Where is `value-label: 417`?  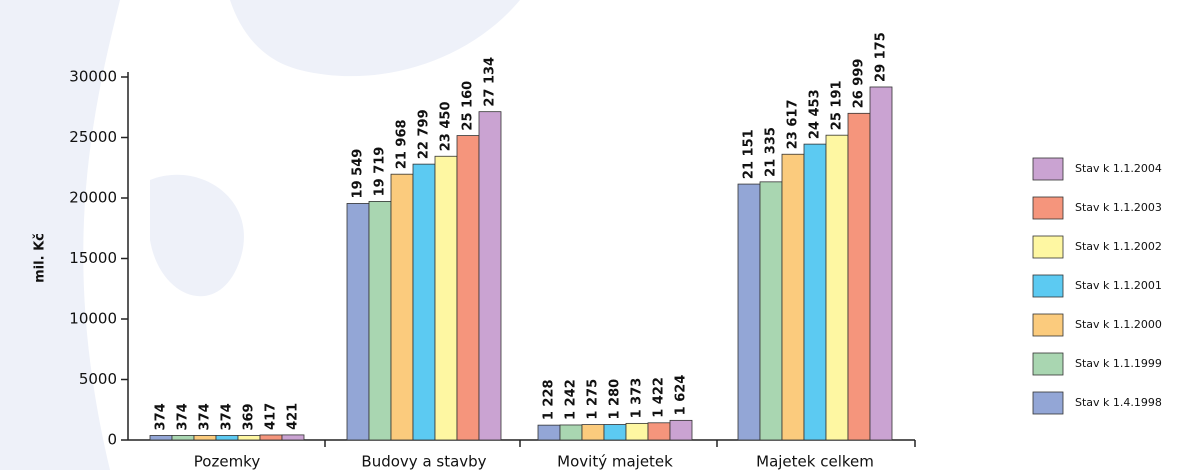
value-label: 417 is located at coordinates (271, 416).